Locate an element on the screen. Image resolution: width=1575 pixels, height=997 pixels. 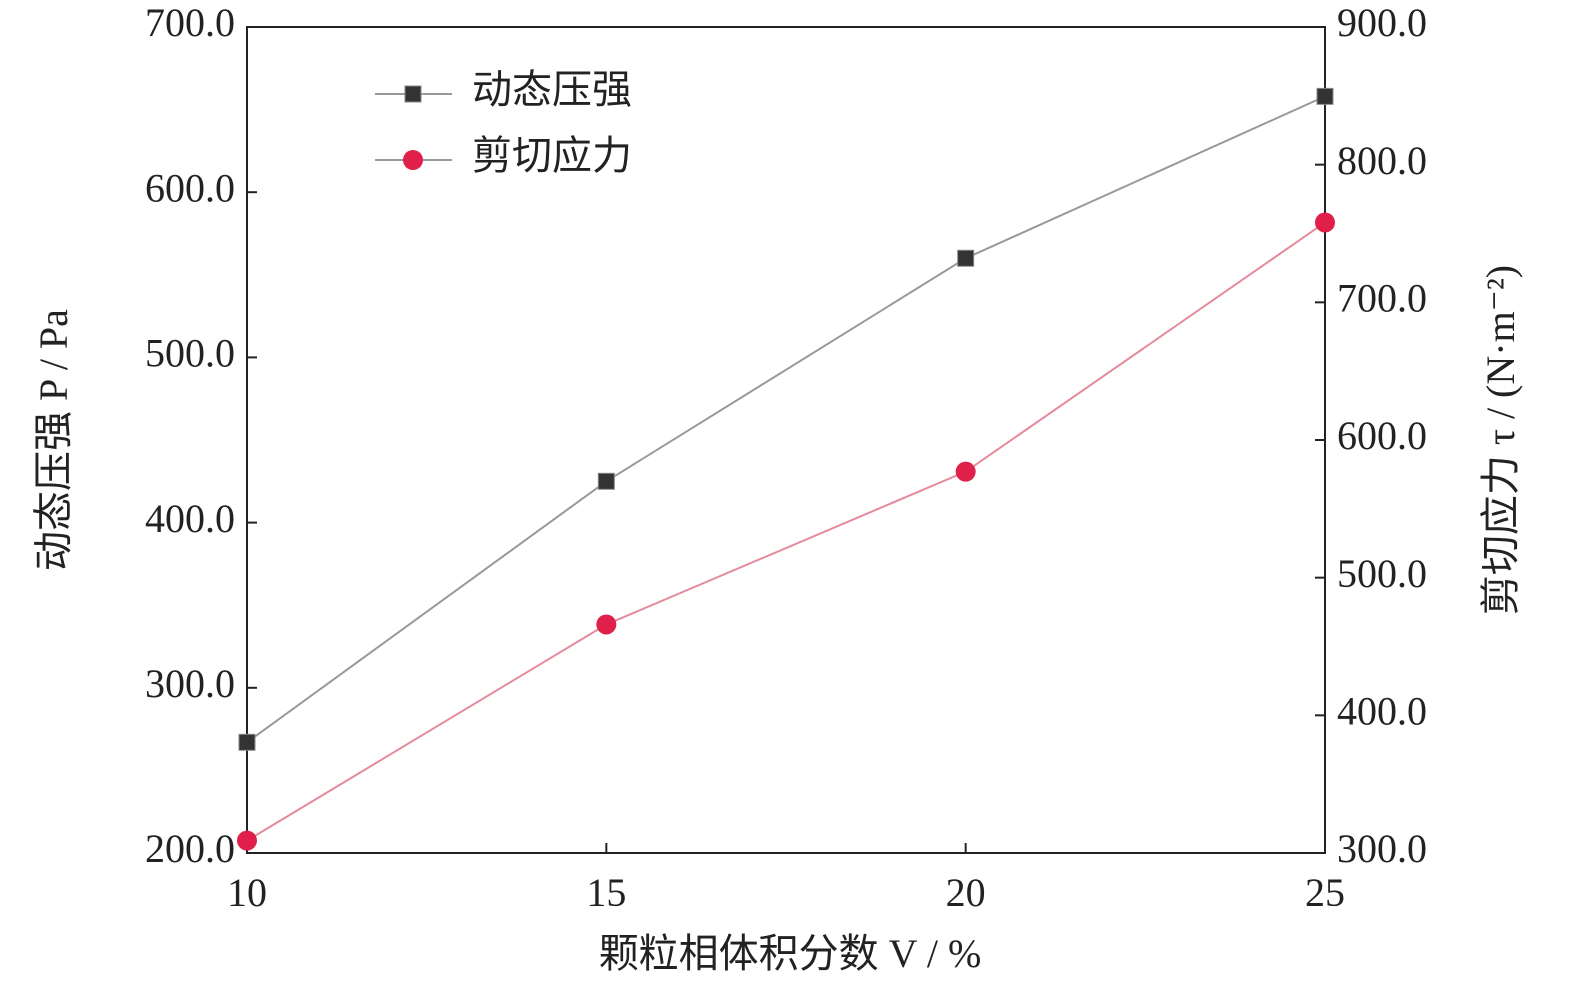
x-tick-label: 20 is located at coordinates (966, 892).